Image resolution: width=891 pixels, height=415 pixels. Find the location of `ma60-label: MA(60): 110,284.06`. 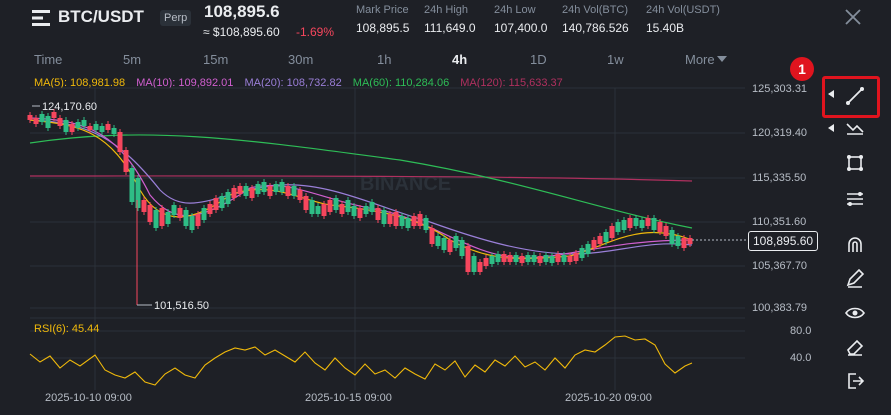

ma60-label: MA(60): 110,284.06 is located at coordinates (401, 83).